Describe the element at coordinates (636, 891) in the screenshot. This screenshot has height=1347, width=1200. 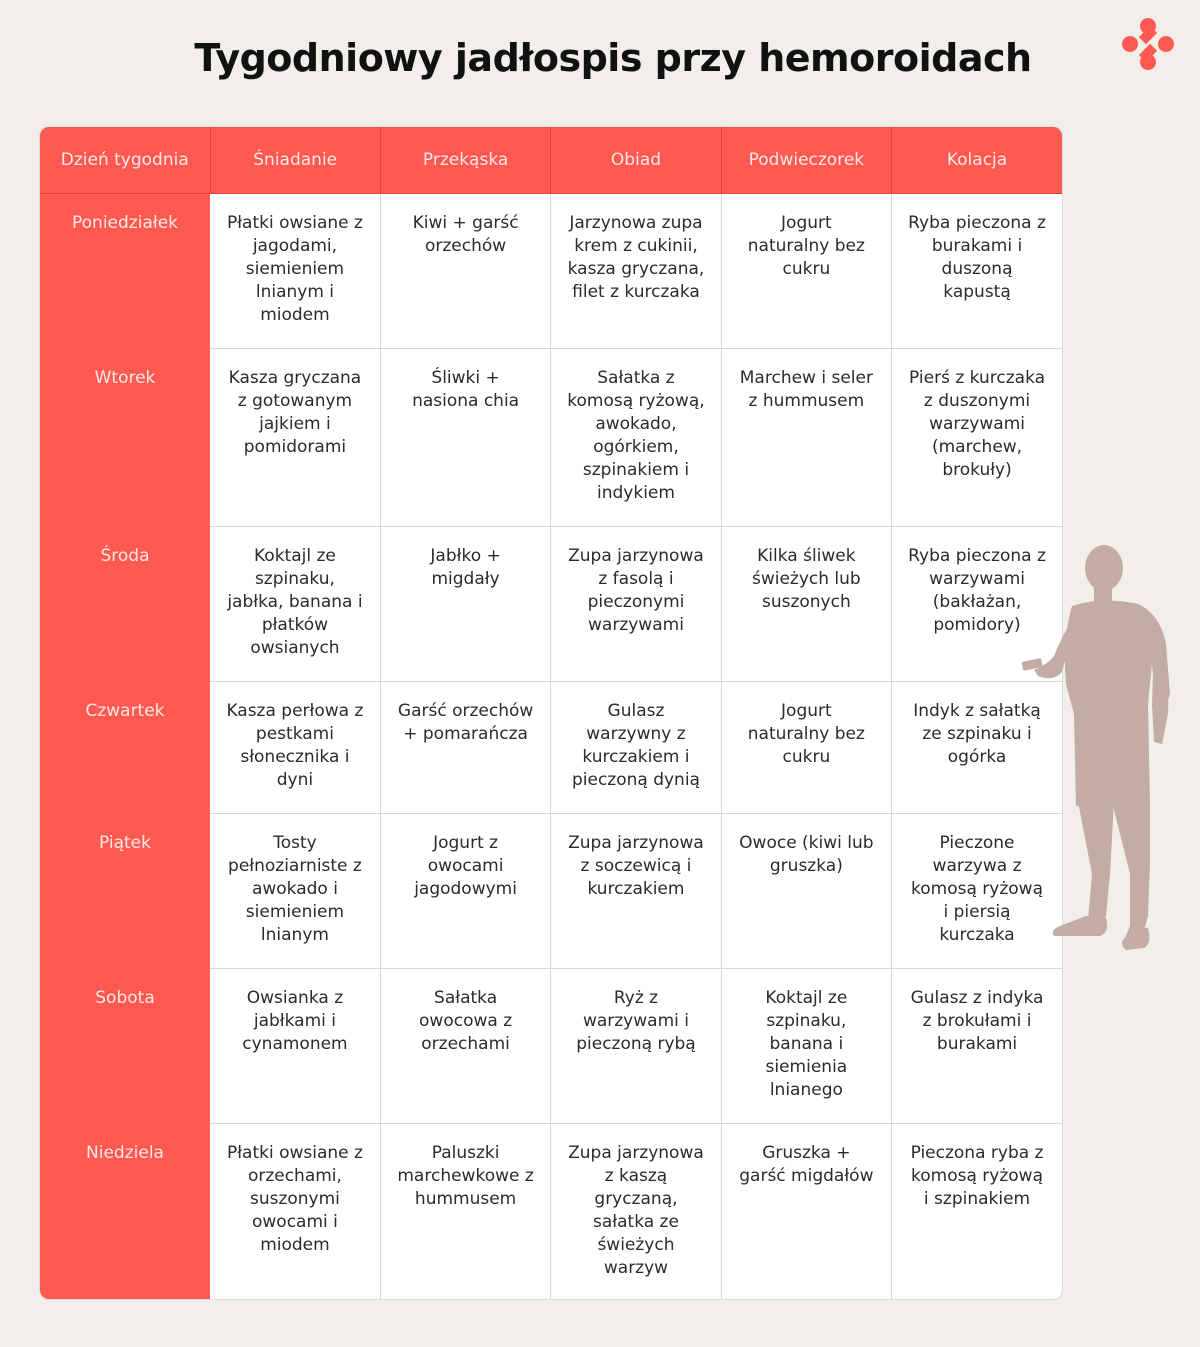
I see `meal-cell: Zupa jarzynowa z soczewicą i kurczakiem` at that location.